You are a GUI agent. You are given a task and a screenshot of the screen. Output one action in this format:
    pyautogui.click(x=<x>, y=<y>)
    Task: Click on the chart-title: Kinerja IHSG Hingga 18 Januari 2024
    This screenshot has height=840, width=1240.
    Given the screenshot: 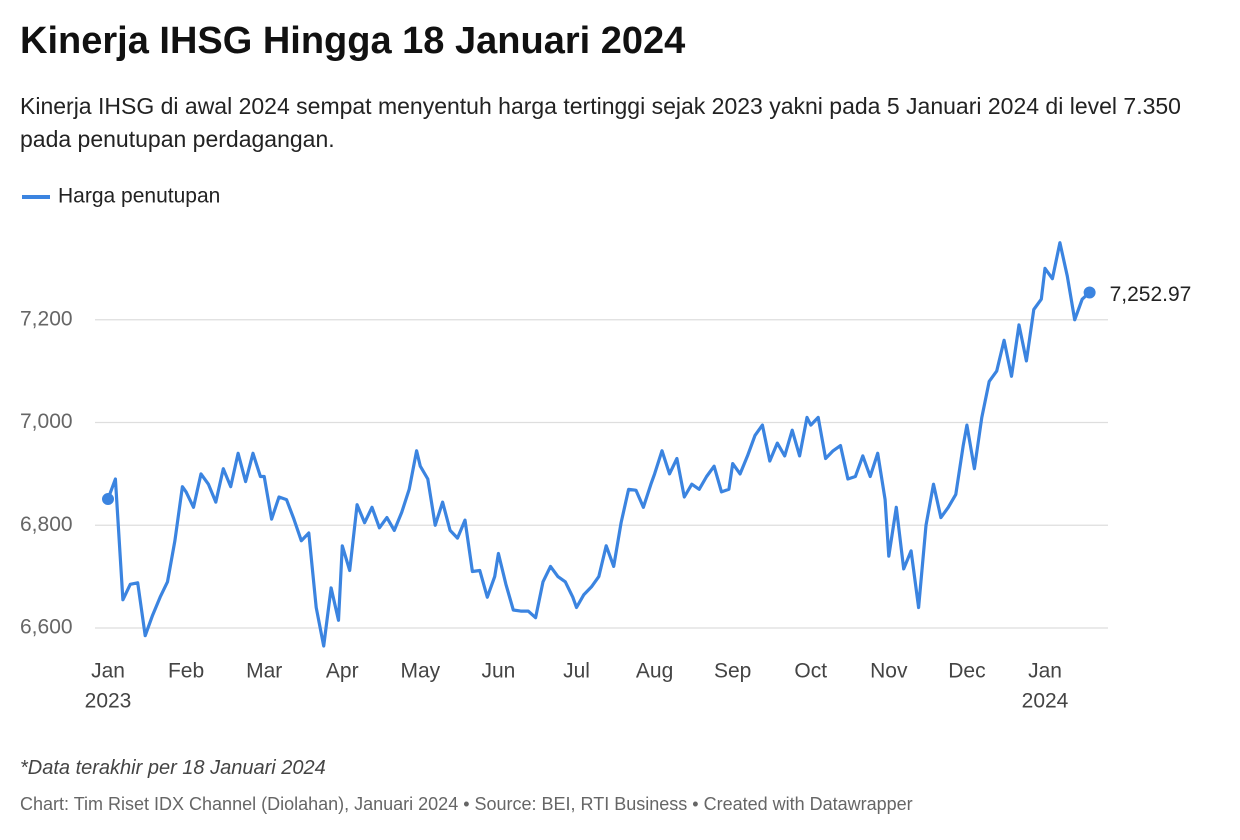 What is the action you would take?
    pyautogui.click(x=353, y=41)
    